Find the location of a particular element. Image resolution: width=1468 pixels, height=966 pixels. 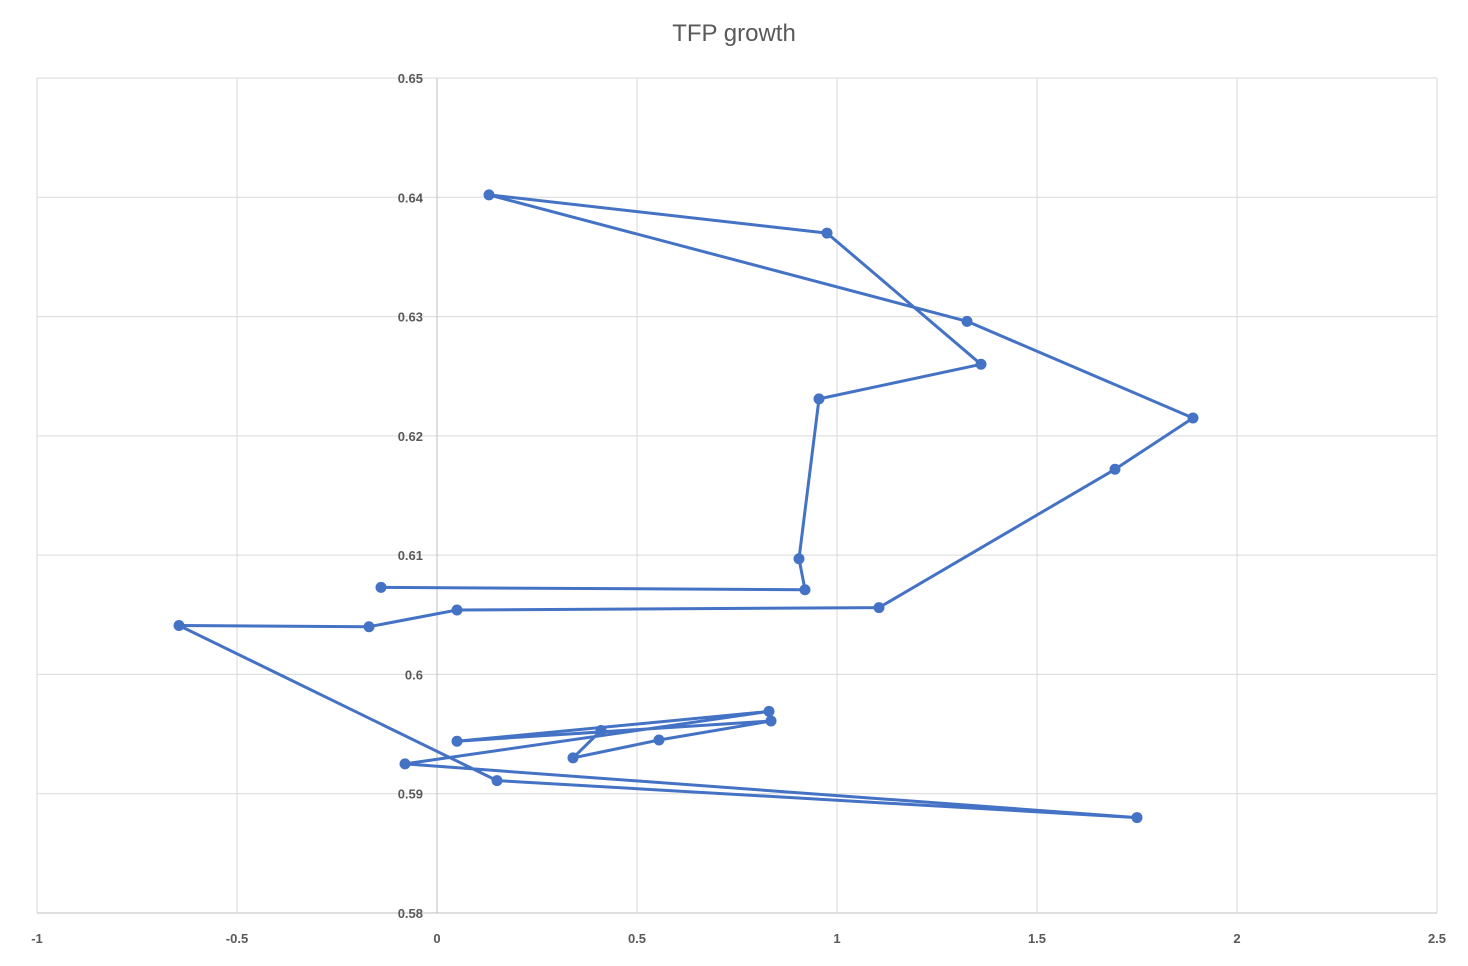

y-tick-label: 0.58 is located at coordinates (410, 913).